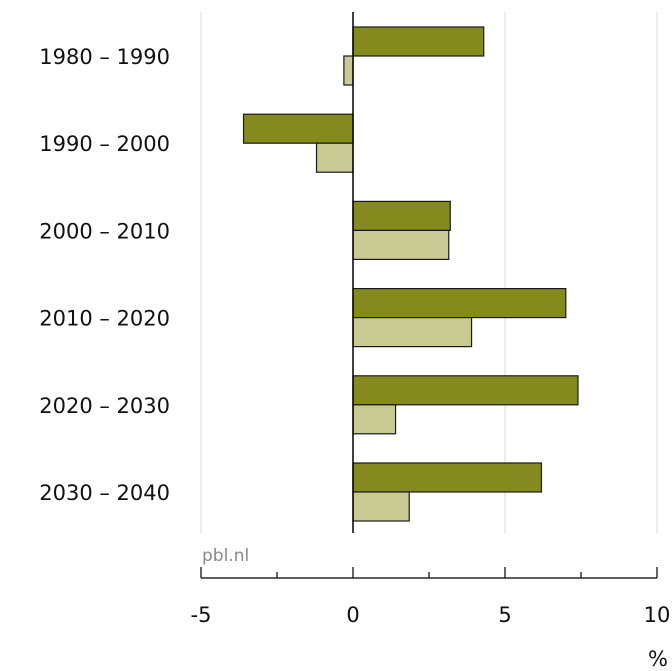 The height and width of the screenshot is (671, 672). Describe the element at coordinates (352, 615) in the screenshot. I see `x-tick-label: 0` at that location.